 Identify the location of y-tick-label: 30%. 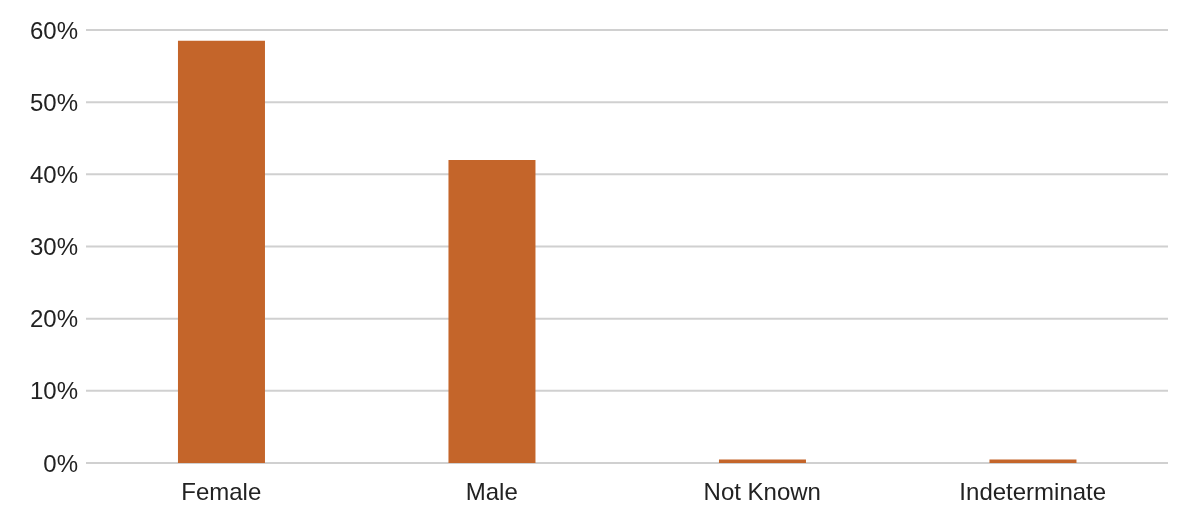
(53, 247).